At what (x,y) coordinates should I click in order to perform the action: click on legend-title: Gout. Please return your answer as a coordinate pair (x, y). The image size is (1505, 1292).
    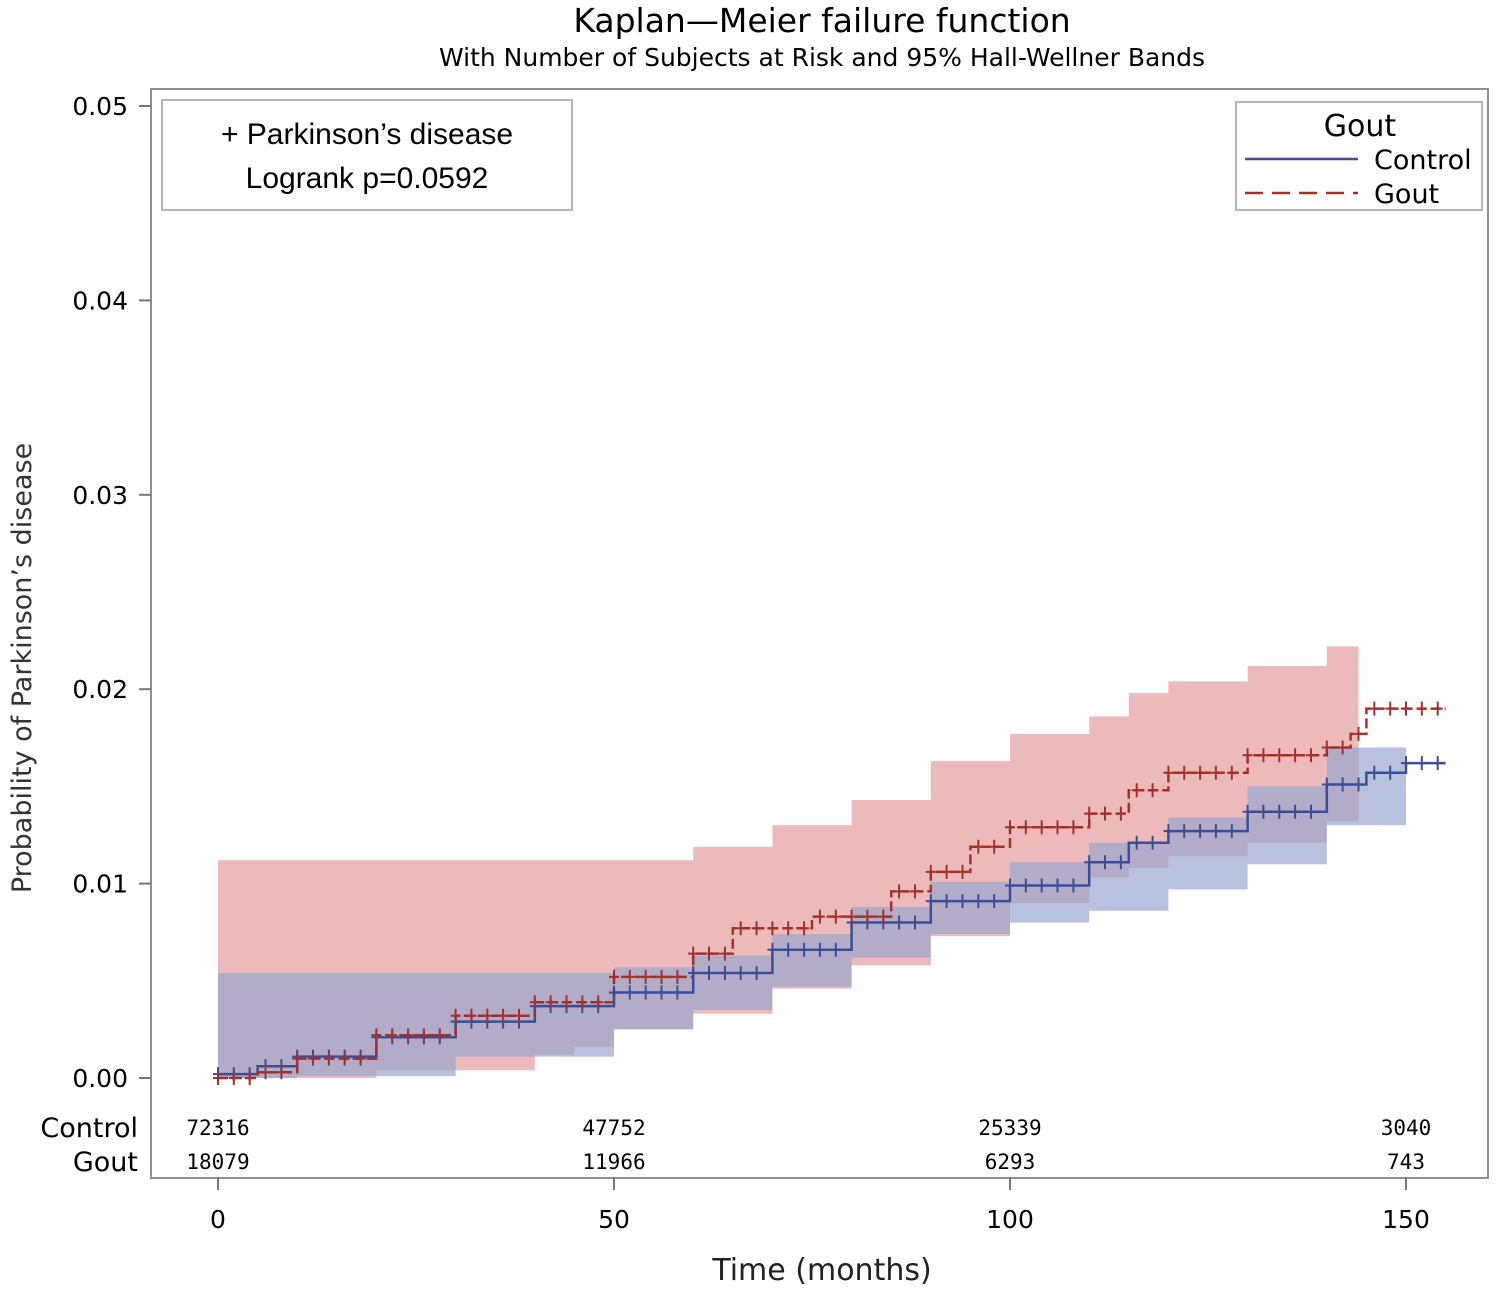
    Looking at the image, I should click on (1360, 126).